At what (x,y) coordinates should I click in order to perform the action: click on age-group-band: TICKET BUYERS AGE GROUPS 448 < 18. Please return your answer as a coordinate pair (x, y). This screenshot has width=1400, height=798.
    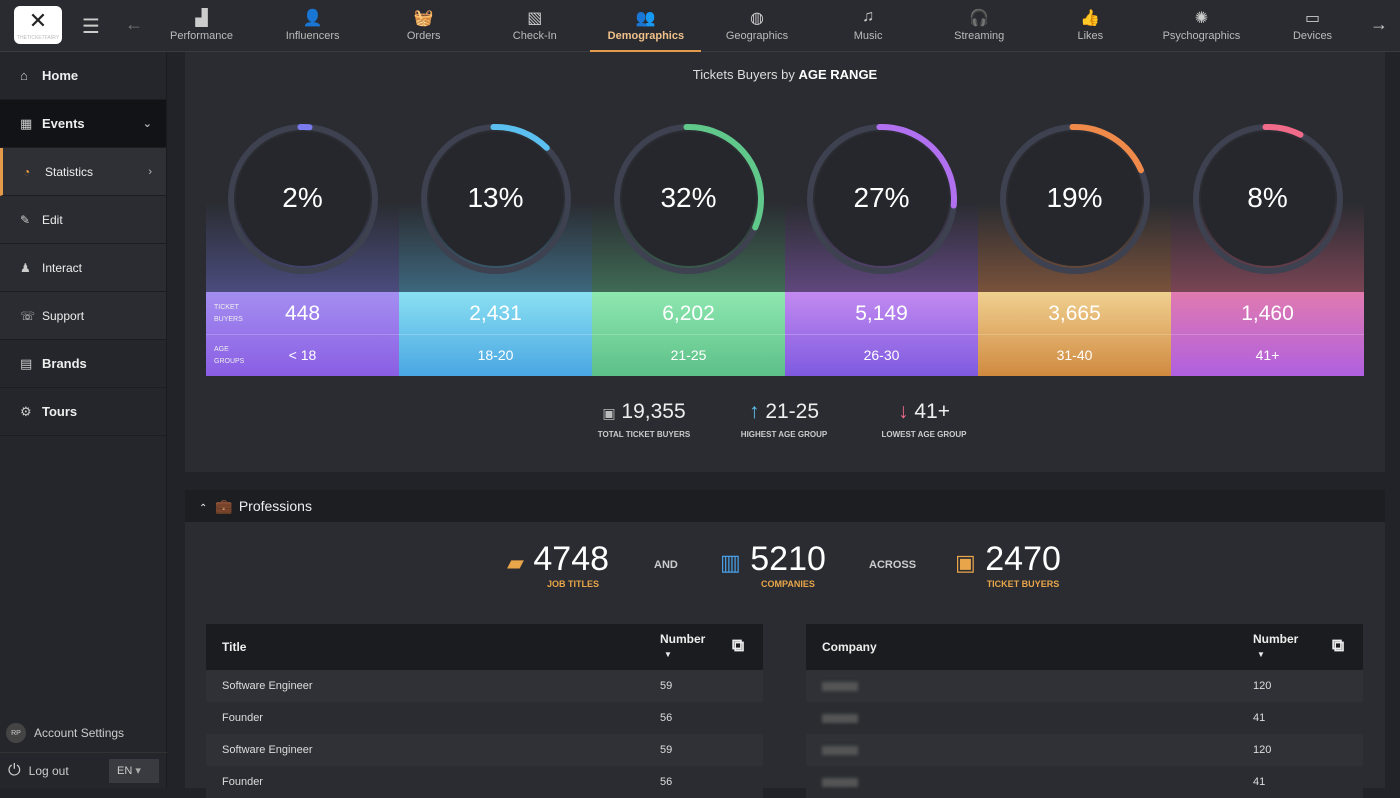
    Looking at the image, I should click on (302, 334).